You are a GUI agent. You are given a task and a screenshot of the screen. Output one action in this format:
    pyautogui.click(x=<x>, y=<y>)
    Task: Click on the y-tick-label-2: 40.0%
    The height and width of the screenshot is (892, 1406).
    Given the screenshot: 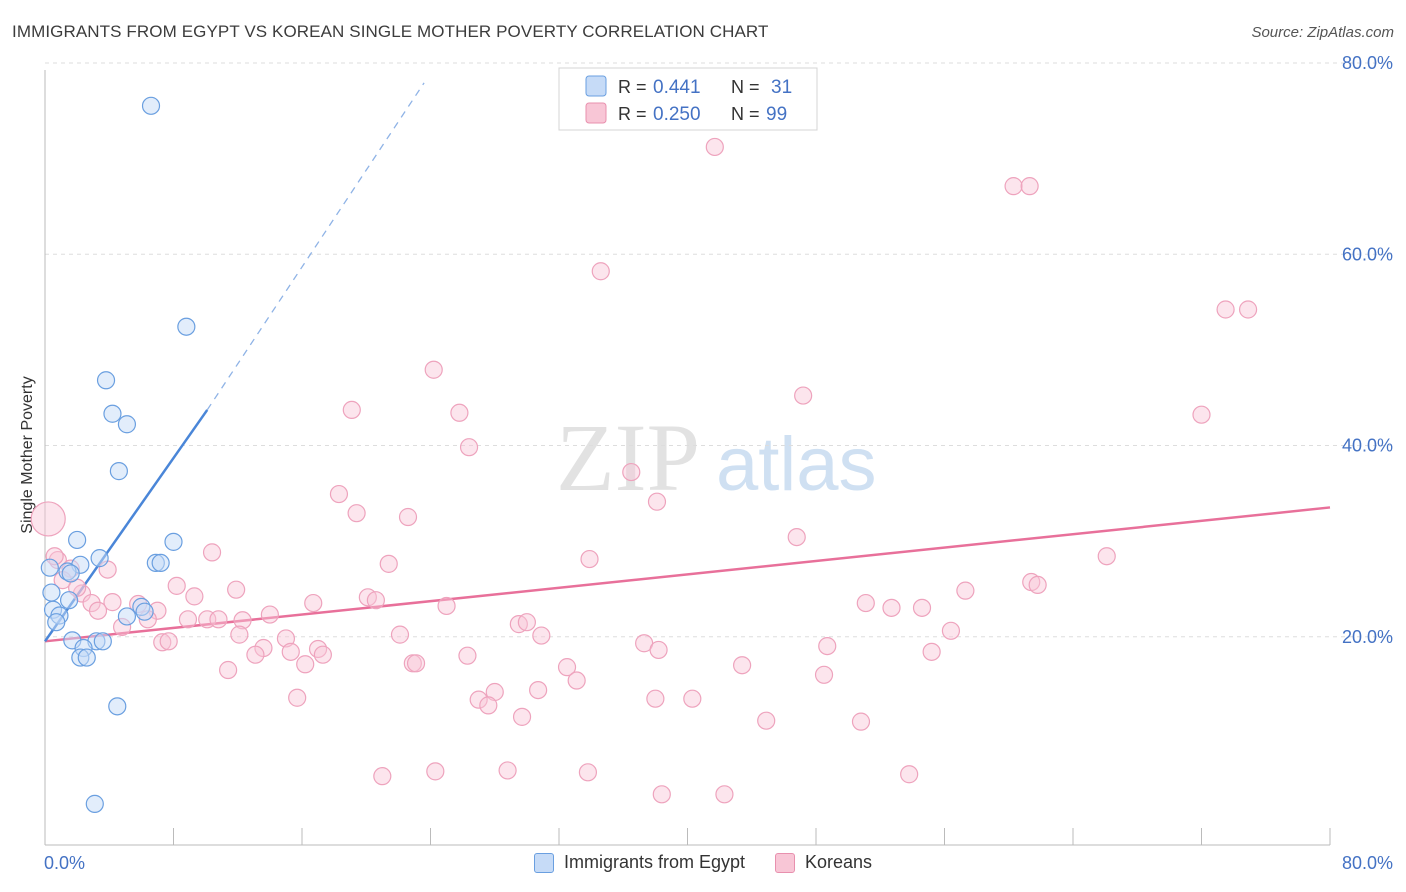 What is the action you would take?
    pyautogui.click(x=1367, y=446)
    